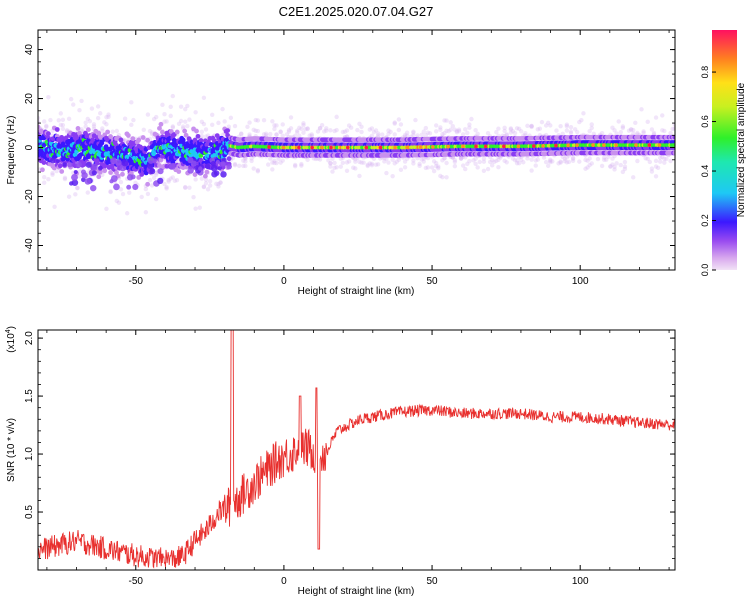  What do you see at coordinates (705, 171) in the screenshot?
I see `colorbar-tick-label: 0.4` at bounding box center [705, 171].